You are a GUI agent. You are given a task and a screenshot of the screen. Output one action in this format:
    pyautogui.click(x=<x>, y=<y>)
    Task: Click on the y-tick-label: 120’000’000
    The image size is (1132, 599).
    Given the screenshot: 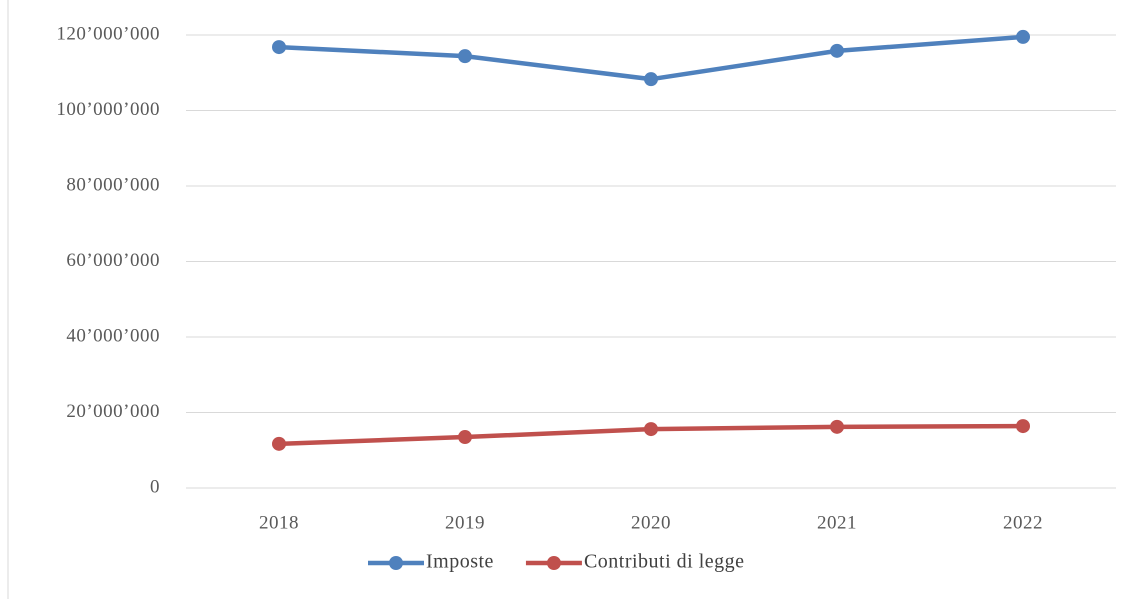 What is the action you would take?
    pyautogui.click(x=108, y=33)
    